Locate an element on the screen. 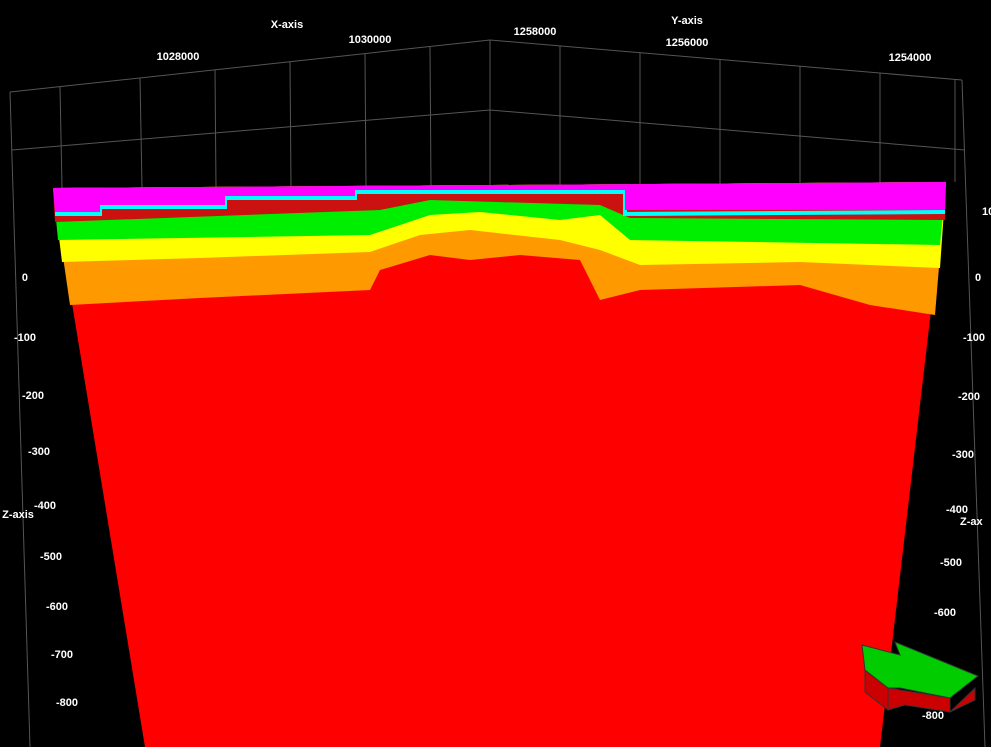  arrow-top is located at coordinates (920, 670).